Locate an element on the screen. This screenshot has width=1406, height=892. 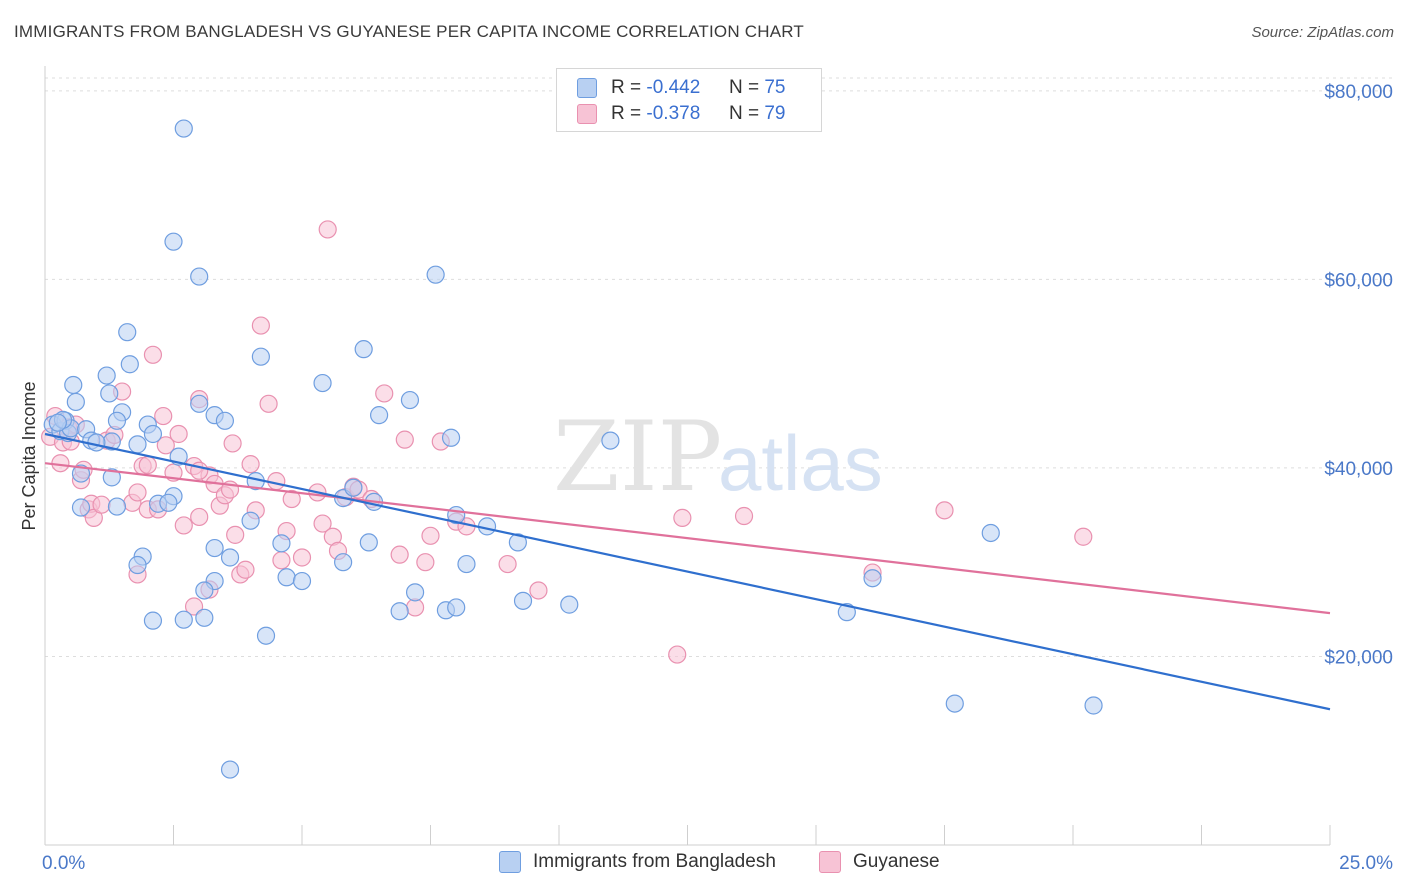
x-tick-label-max: 25.0% is located at coordinates (1366, 863).